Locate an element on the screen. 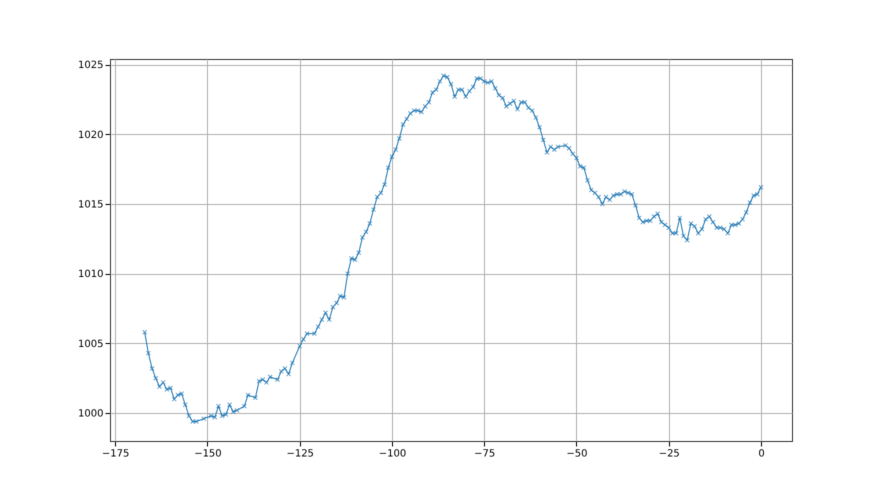  x-tick-label: −175 is located at coordinates (116, 454).